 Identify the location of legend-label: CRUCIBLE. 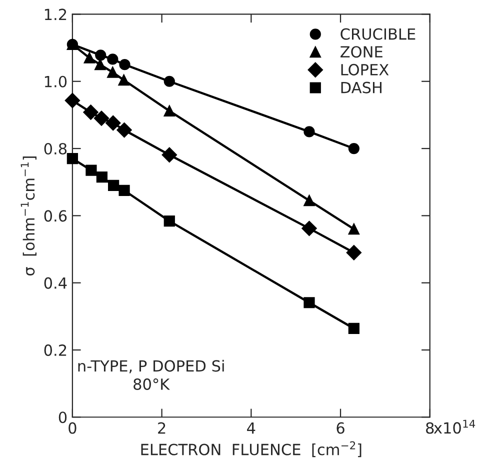
(378, 34).